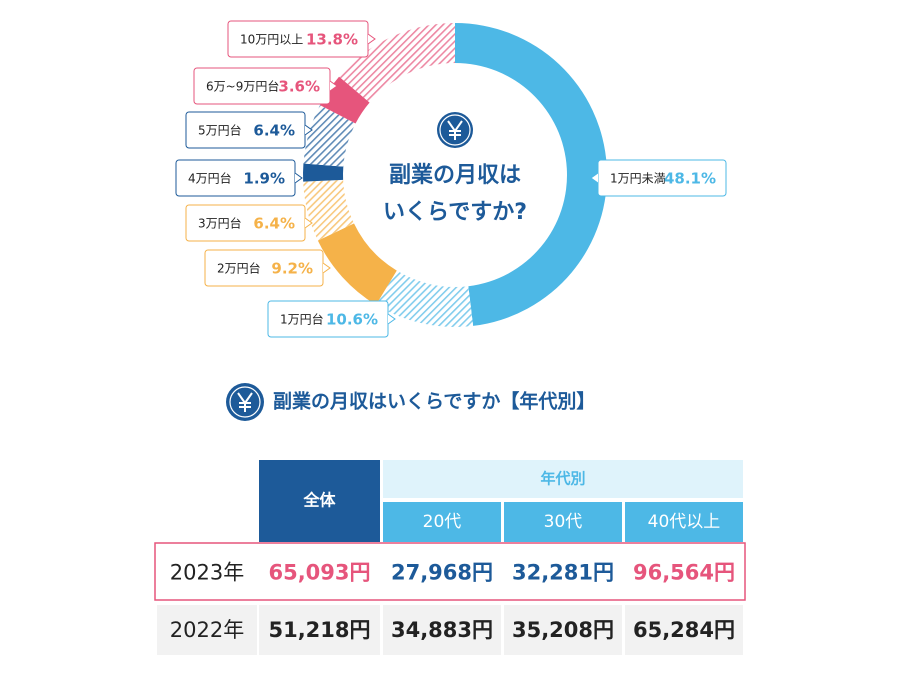 Image resolution: width=909 pixels, height=680 pixels. Describe the element at coordinates (239, 178) in the screenshot. I see `callout: 4万円台 1.9%` at that location.